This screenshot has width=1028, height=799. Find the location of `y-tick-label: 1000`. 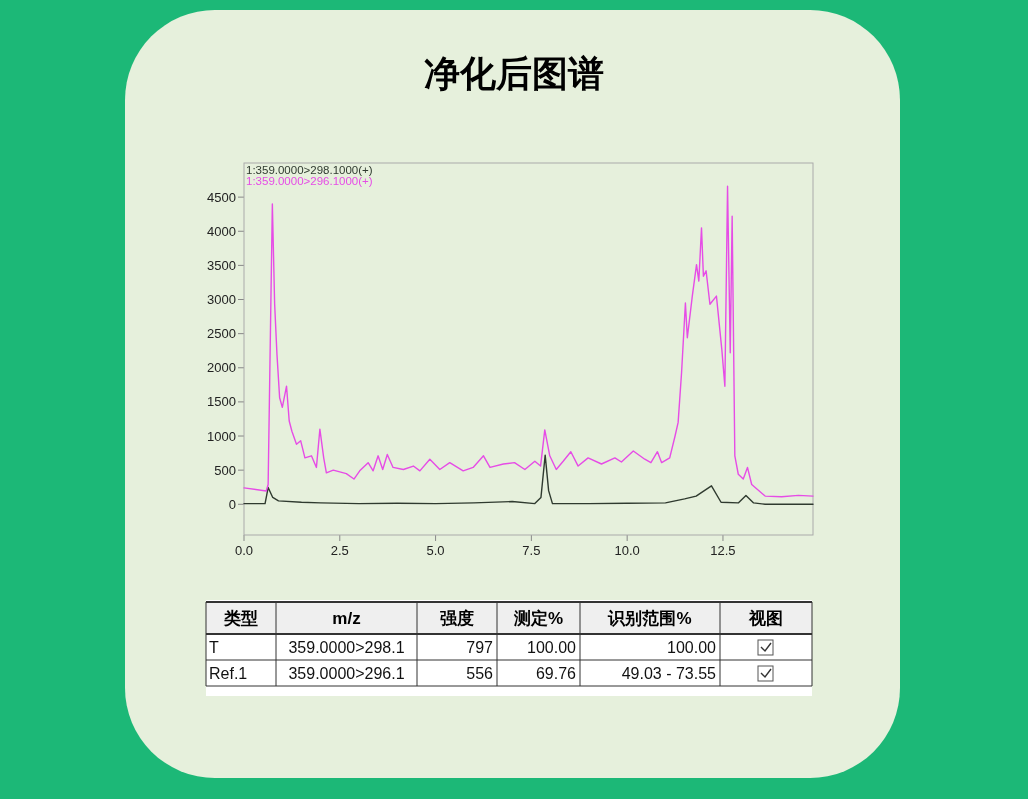

y-tick-label: 1000 is located at coordinates (221, 436).